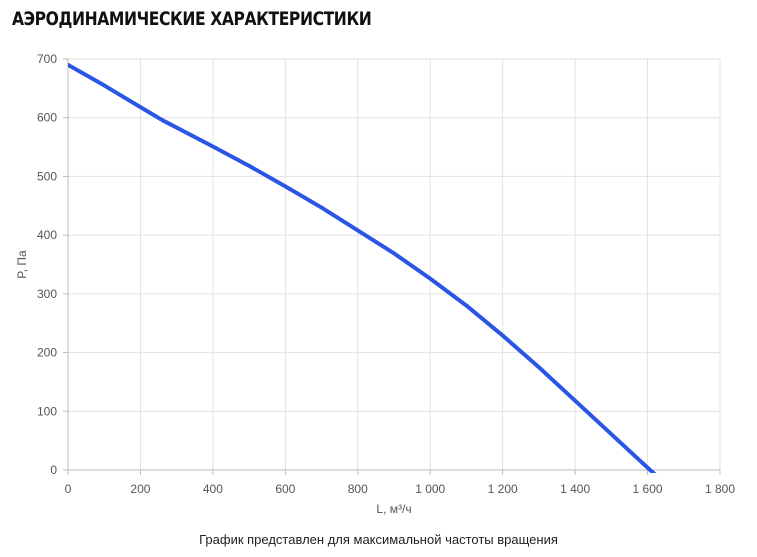 The image size is (757, 557). What do you see at coordinates (47, 176) in the screenshot?
I see `y-tick-label: 500` at bounding box center [47, 176].